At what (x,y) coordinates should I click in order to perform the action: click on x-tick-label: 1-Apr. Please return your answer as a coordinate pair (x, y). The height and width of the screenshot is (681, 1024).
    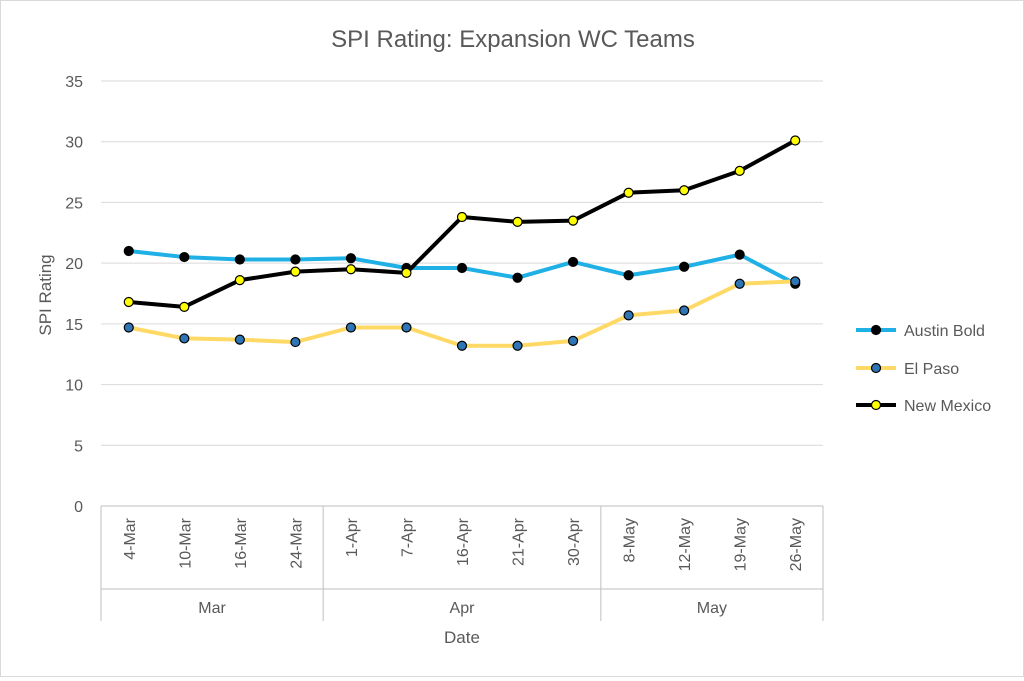
    Looking at the image, I should click on (352, 537).